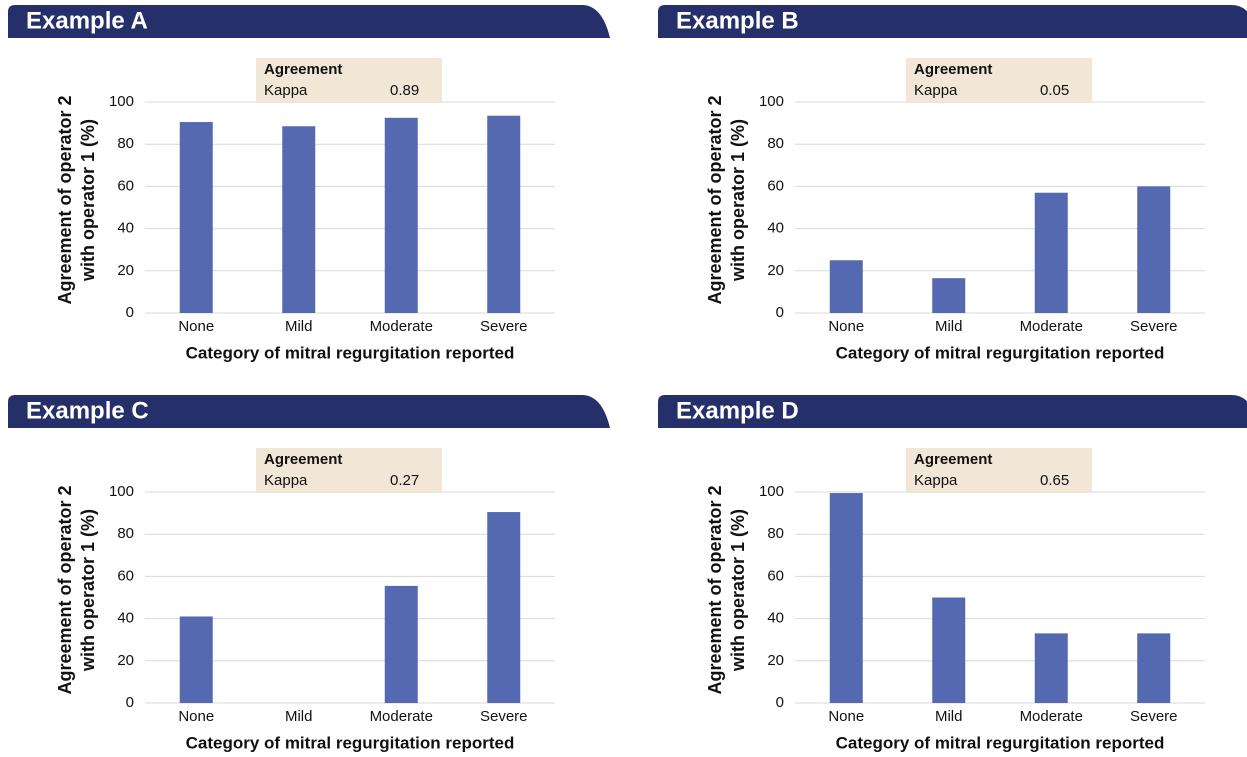 This screenshot has height=757, width=1247. What do you see at coordinates (87, 20) in the screenshot?
I see `panel-title: Example A` at bounding box center [87, 20].